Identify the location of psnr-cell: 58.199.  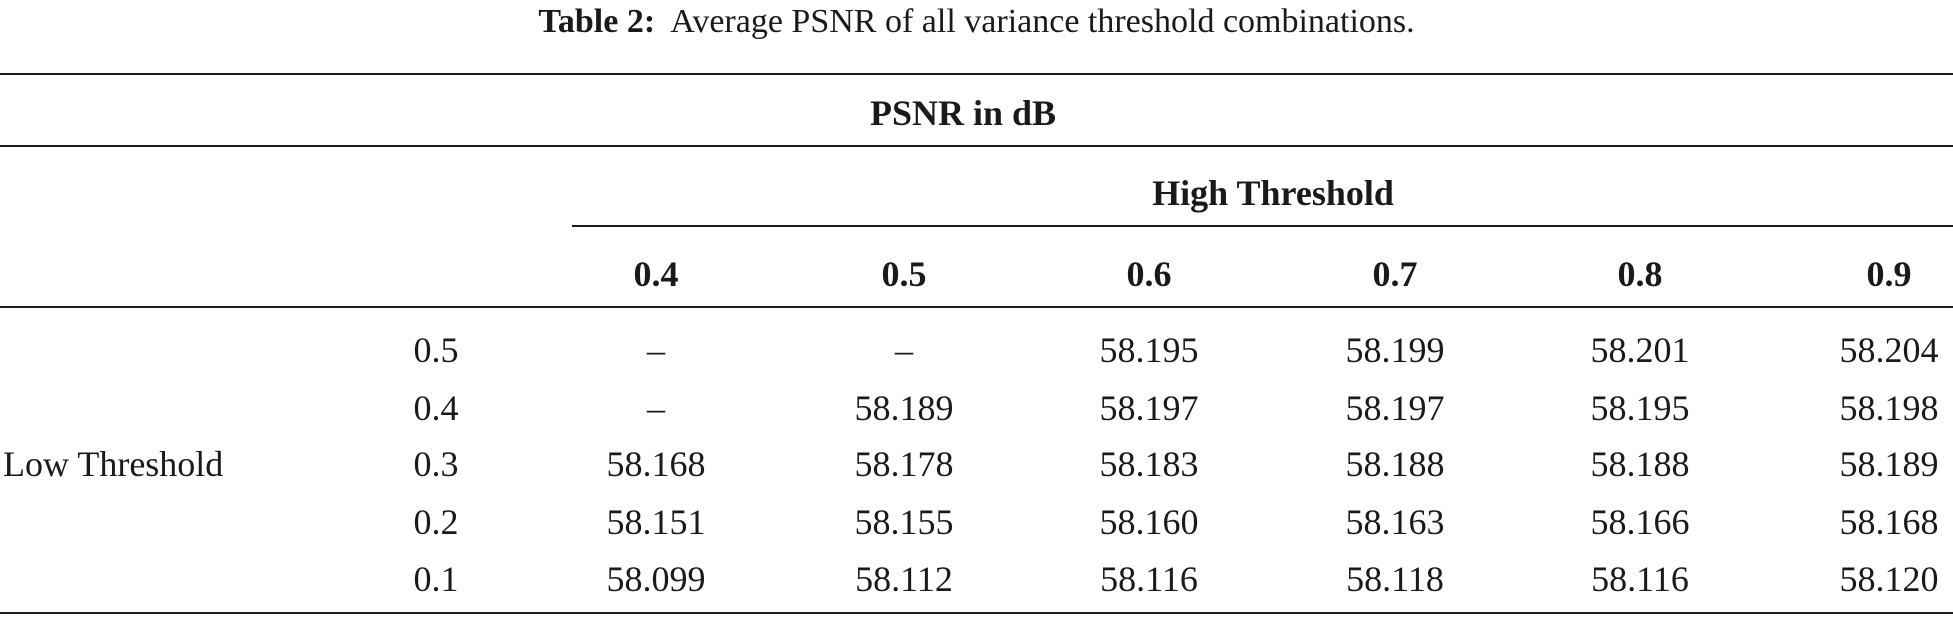
(1395, 350).